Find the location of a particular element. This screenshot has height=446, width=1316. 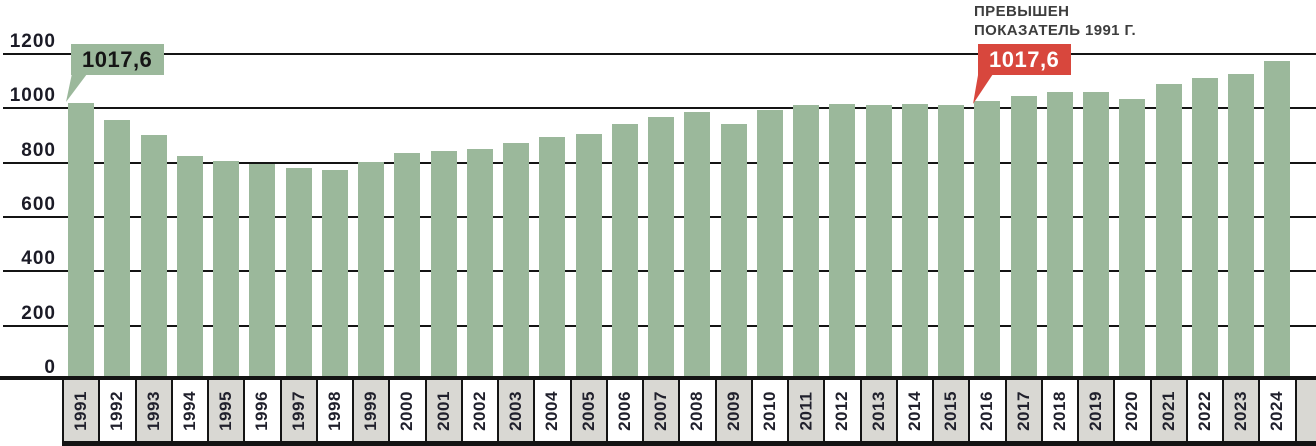

x-axis-year-label: 2019 is located at coordinates (1095, 410).